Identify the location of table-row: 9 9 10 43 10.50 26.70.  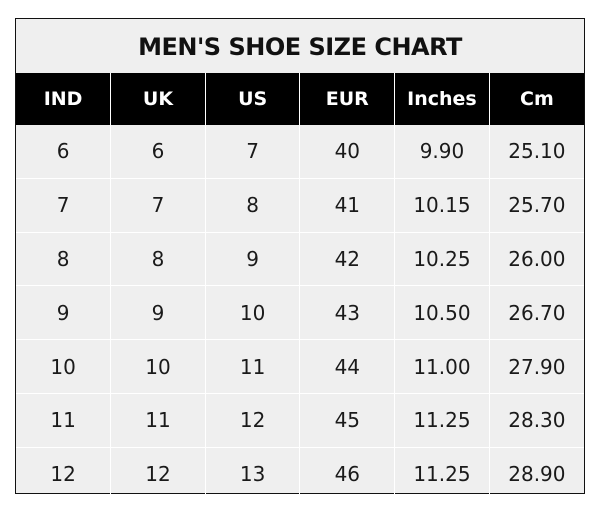
(300, 312).